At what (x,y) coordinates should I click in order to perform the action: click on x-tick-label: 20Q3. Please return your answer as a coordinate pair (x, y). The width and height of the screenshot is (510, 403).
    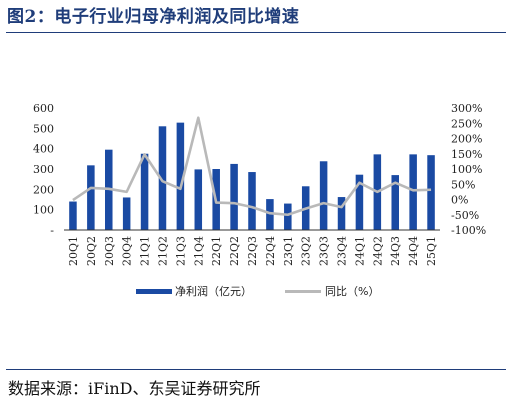
    Looking at the image, I should click on (109, 251).